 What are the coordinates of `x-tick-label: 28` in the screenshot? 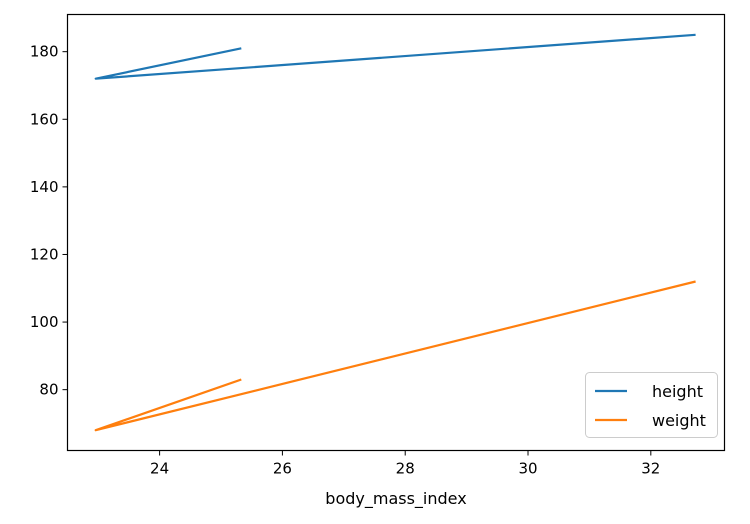 It's located at (405, 469).